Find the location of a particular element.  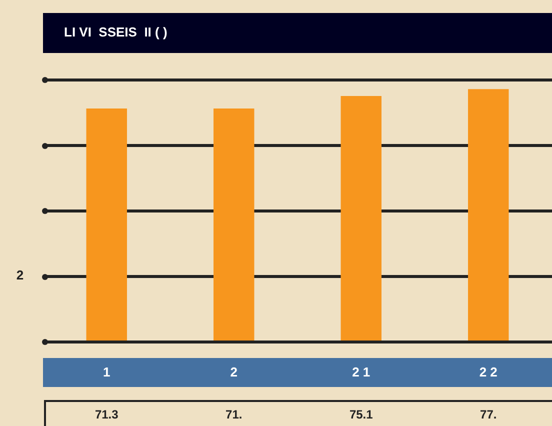

data-label: 77. is located at coordinates (488, 414).